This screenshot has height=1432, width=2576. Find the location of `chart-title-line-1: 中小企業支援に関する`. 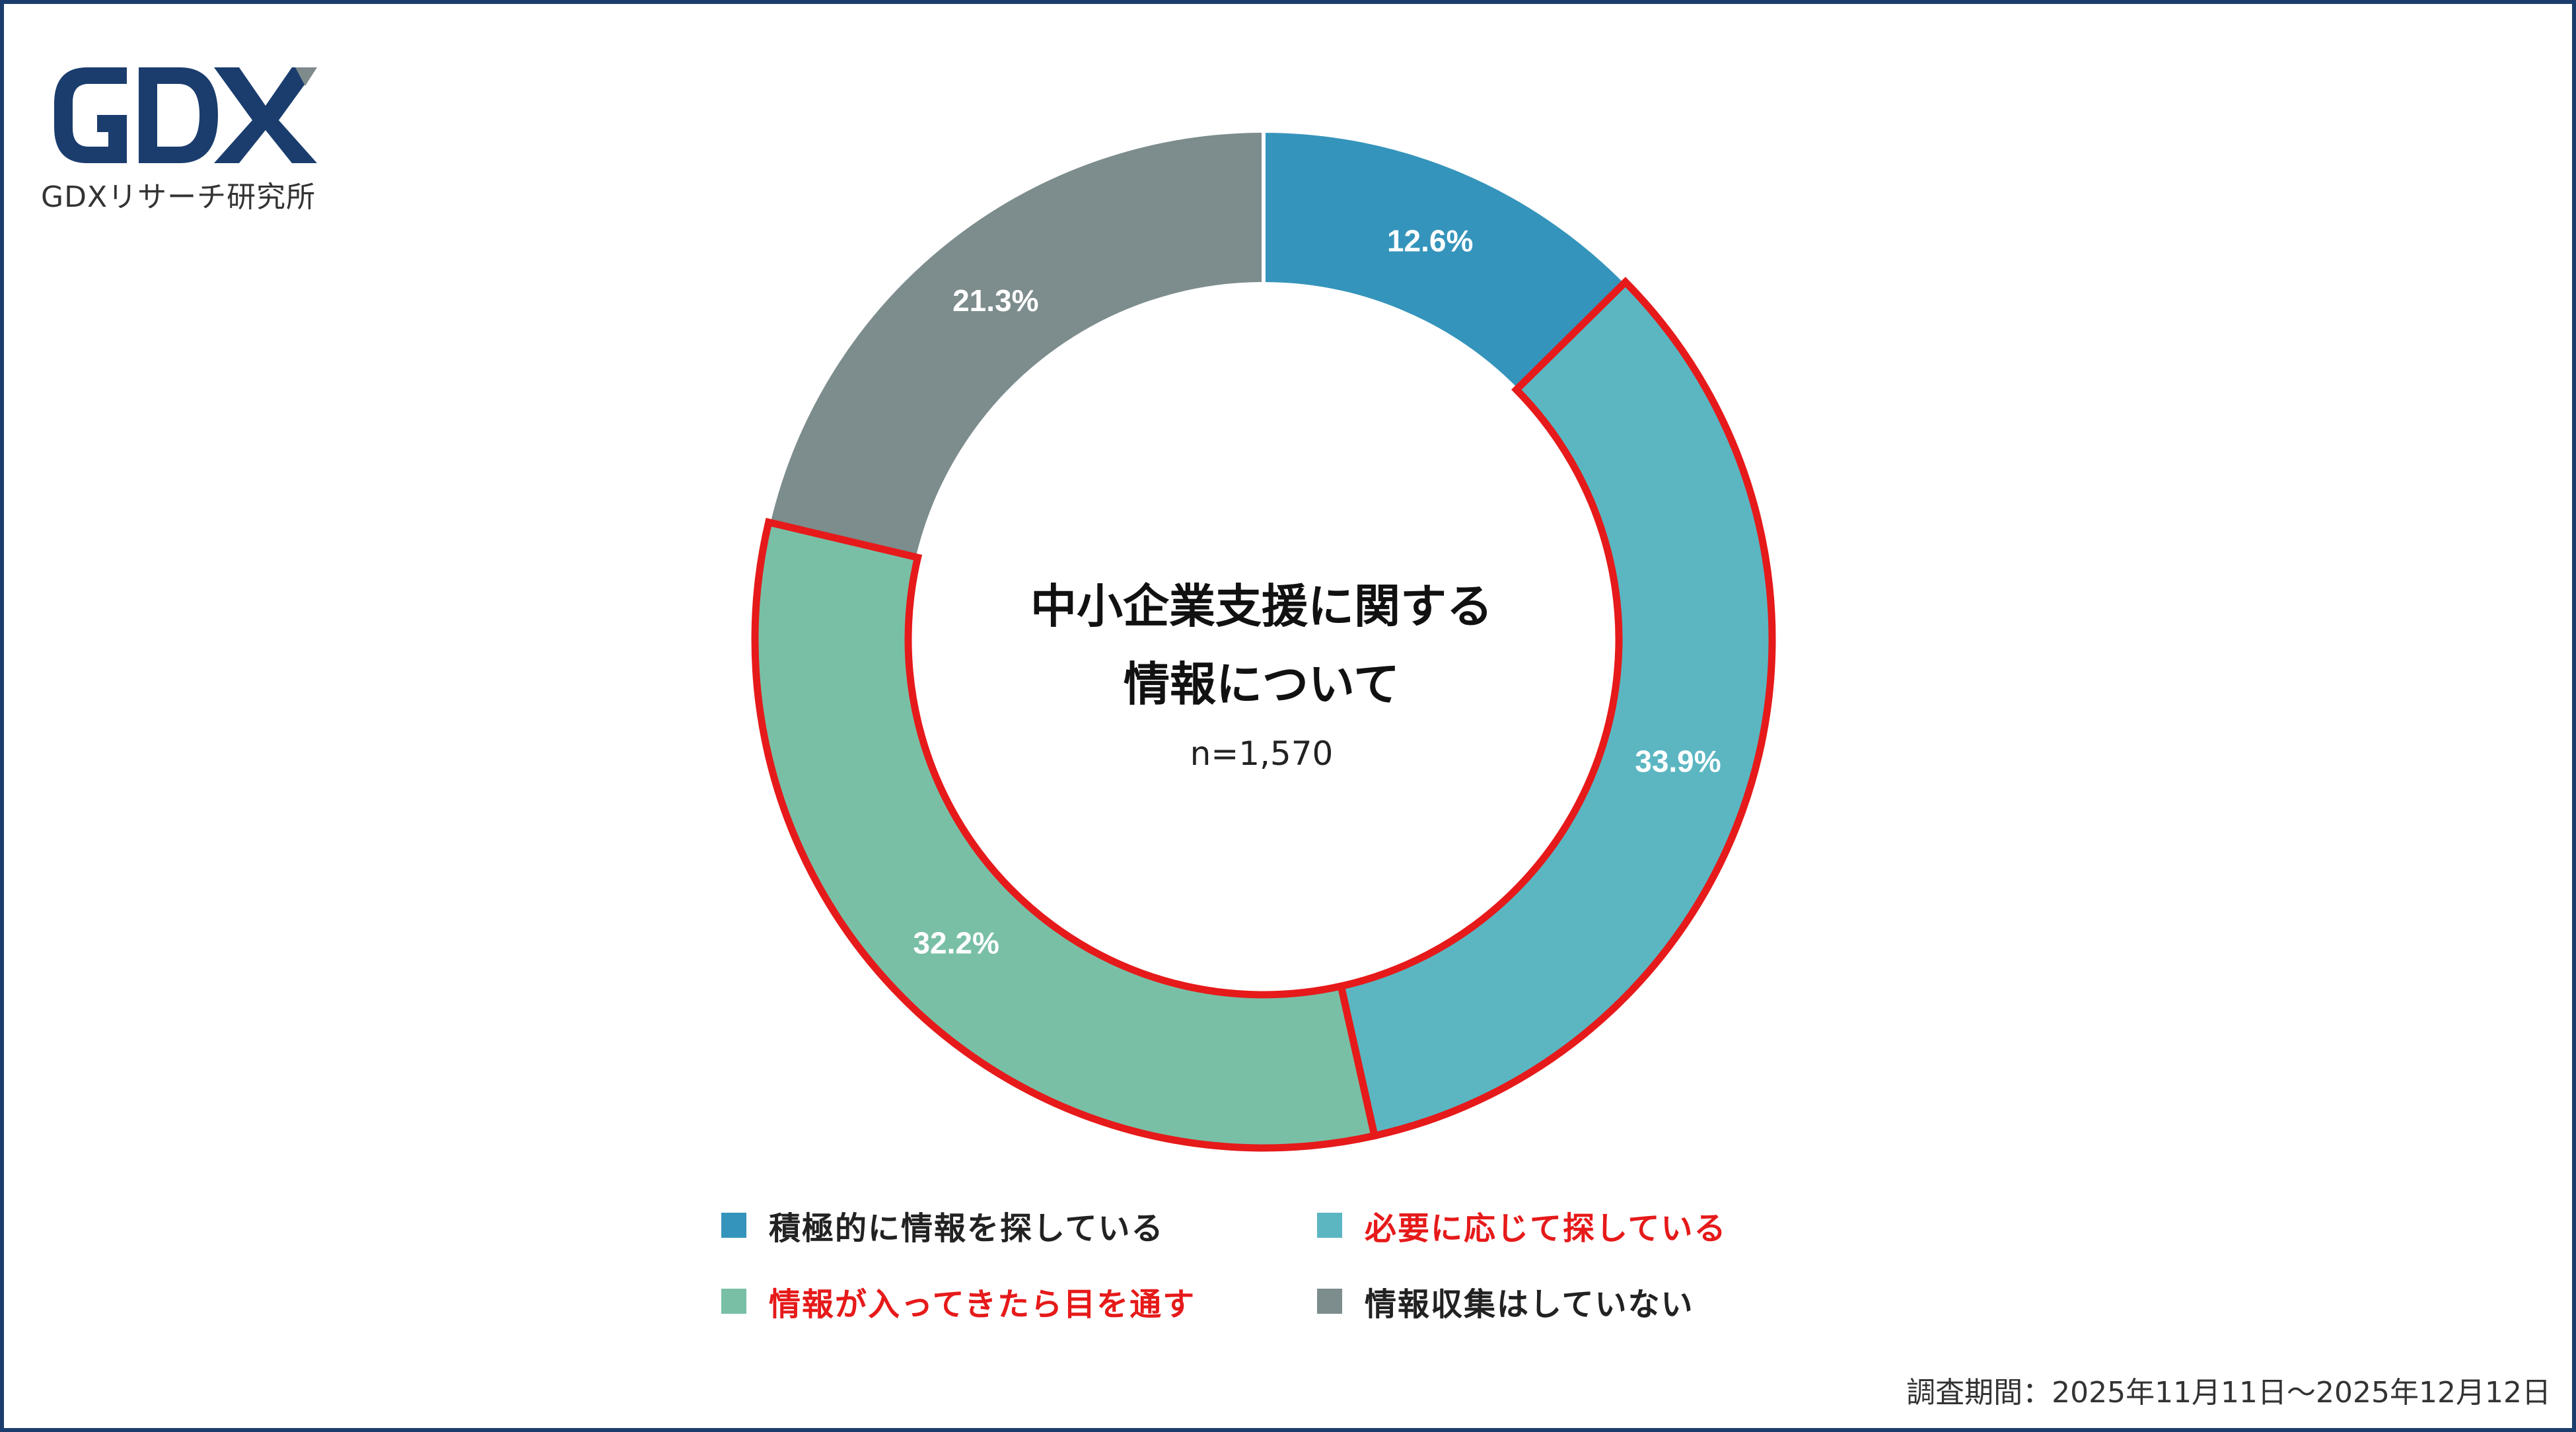

chart-title-line-1: 中小企業支援に関する is located at coordinates (1261, 606).